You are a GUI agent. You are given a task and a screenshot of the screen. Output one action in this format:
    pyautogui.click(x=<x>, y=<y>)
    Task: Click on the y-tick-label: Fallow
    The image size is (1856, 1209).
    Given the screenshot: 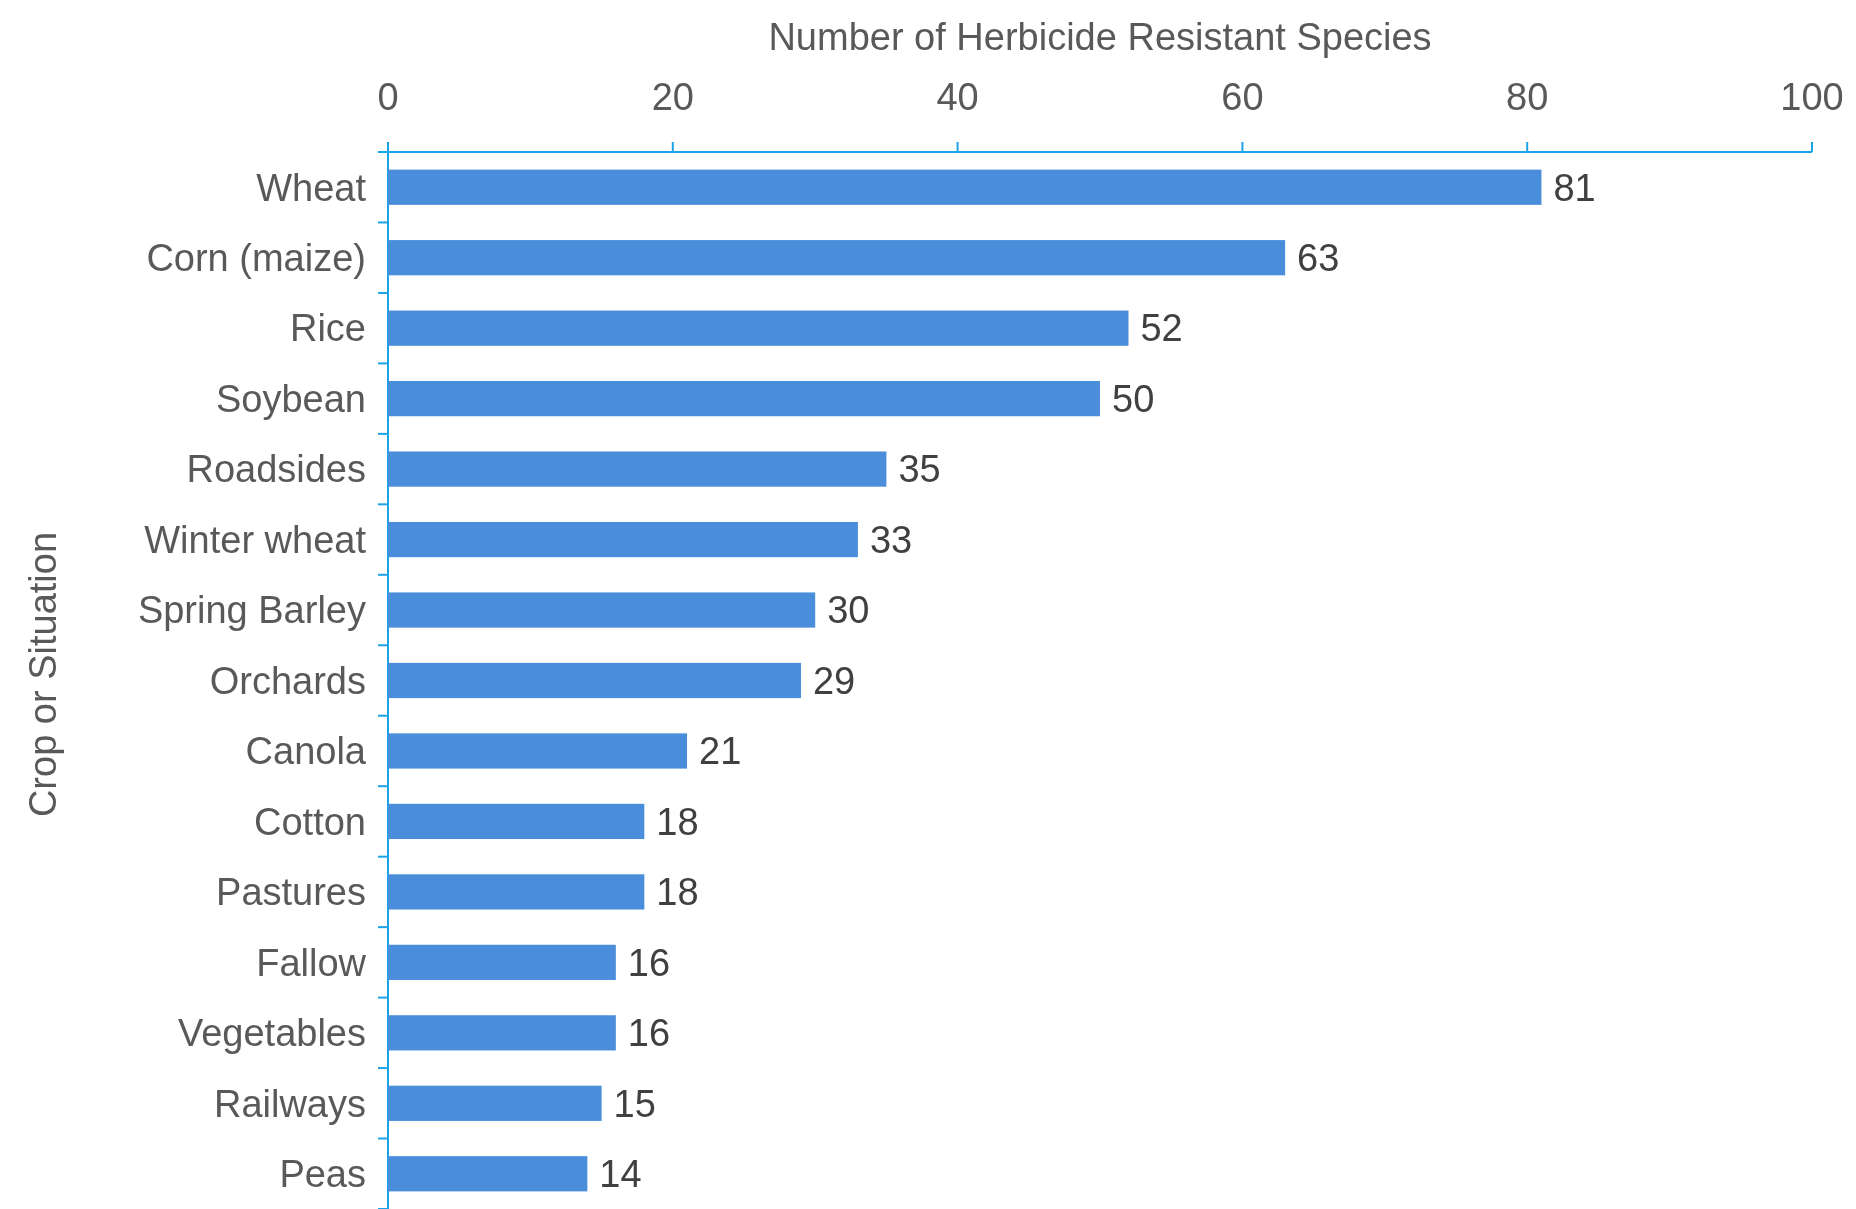 What is the action you would take?
    pyautogui.click(x=311, y=962)
    